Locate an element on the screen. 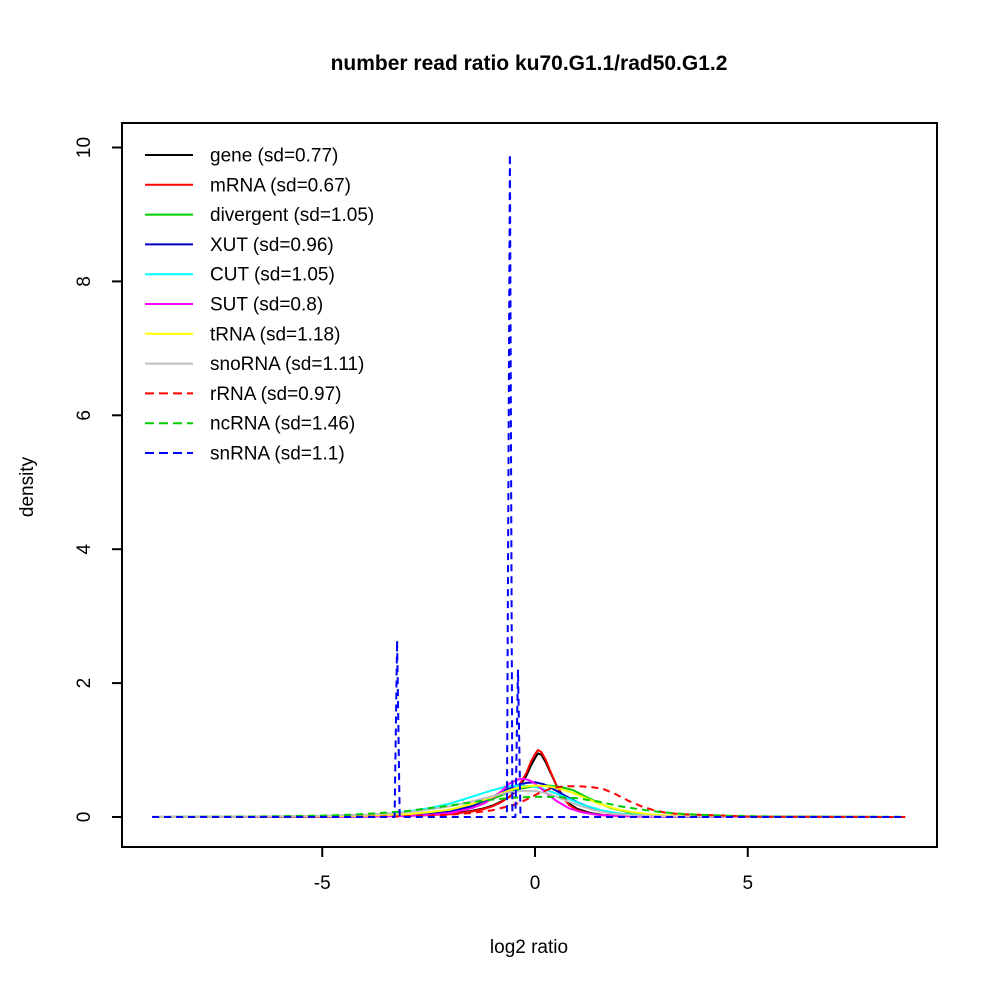 The image size is (1000, 1000). x-axis-ticks: -5 0 5 is located at coordinates (533, 870).